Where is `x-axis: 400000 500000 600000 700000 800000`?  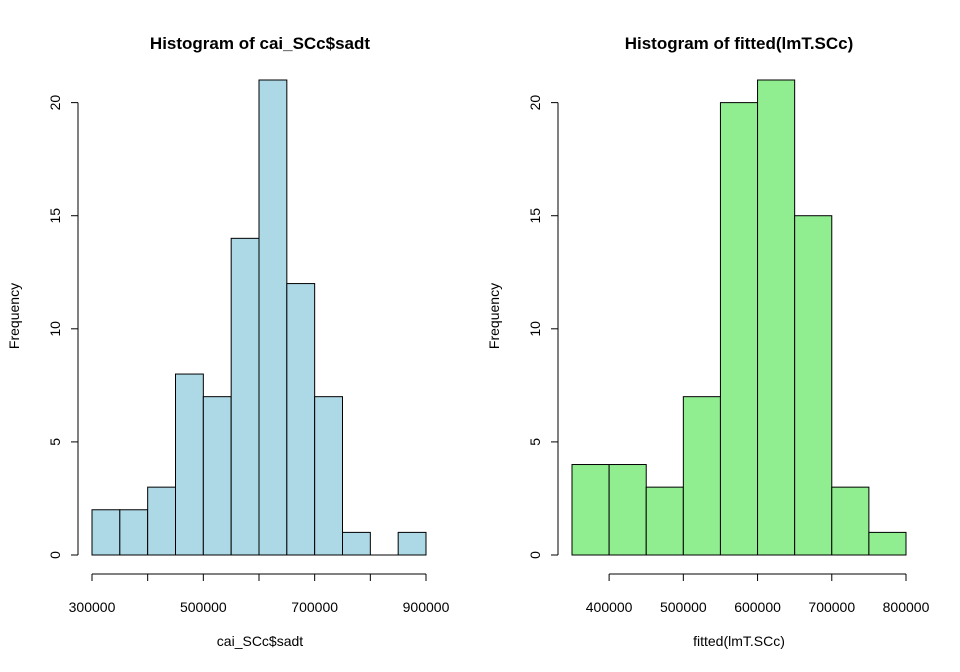 x-axis: 400000 500000 600000 700000 800000 is located at coordinates (758, 594).